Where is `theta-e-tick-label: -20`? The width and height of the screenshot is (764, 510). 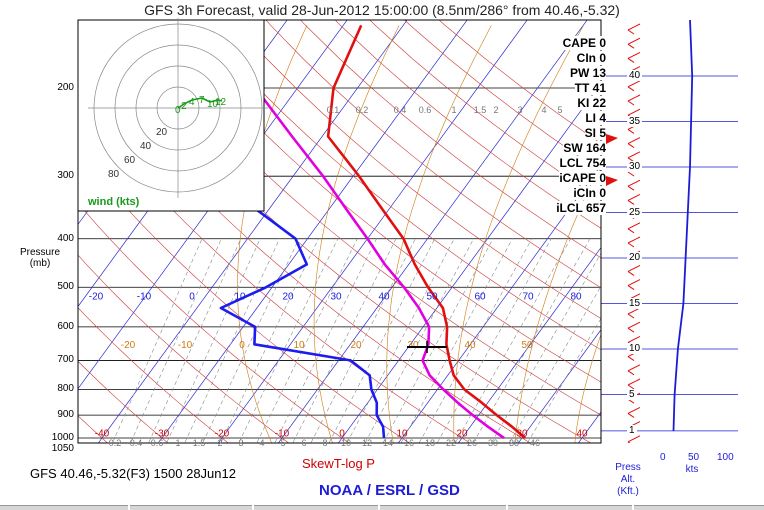 theta-e-tick-label: -20 is located at coordinates (128, 345).